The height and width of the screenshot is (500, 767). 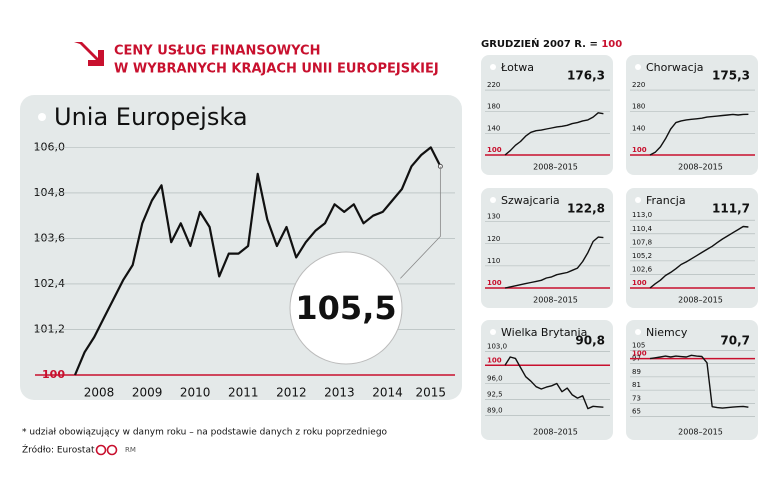 I want to click on callout-connector, so click(x=420, y=222).